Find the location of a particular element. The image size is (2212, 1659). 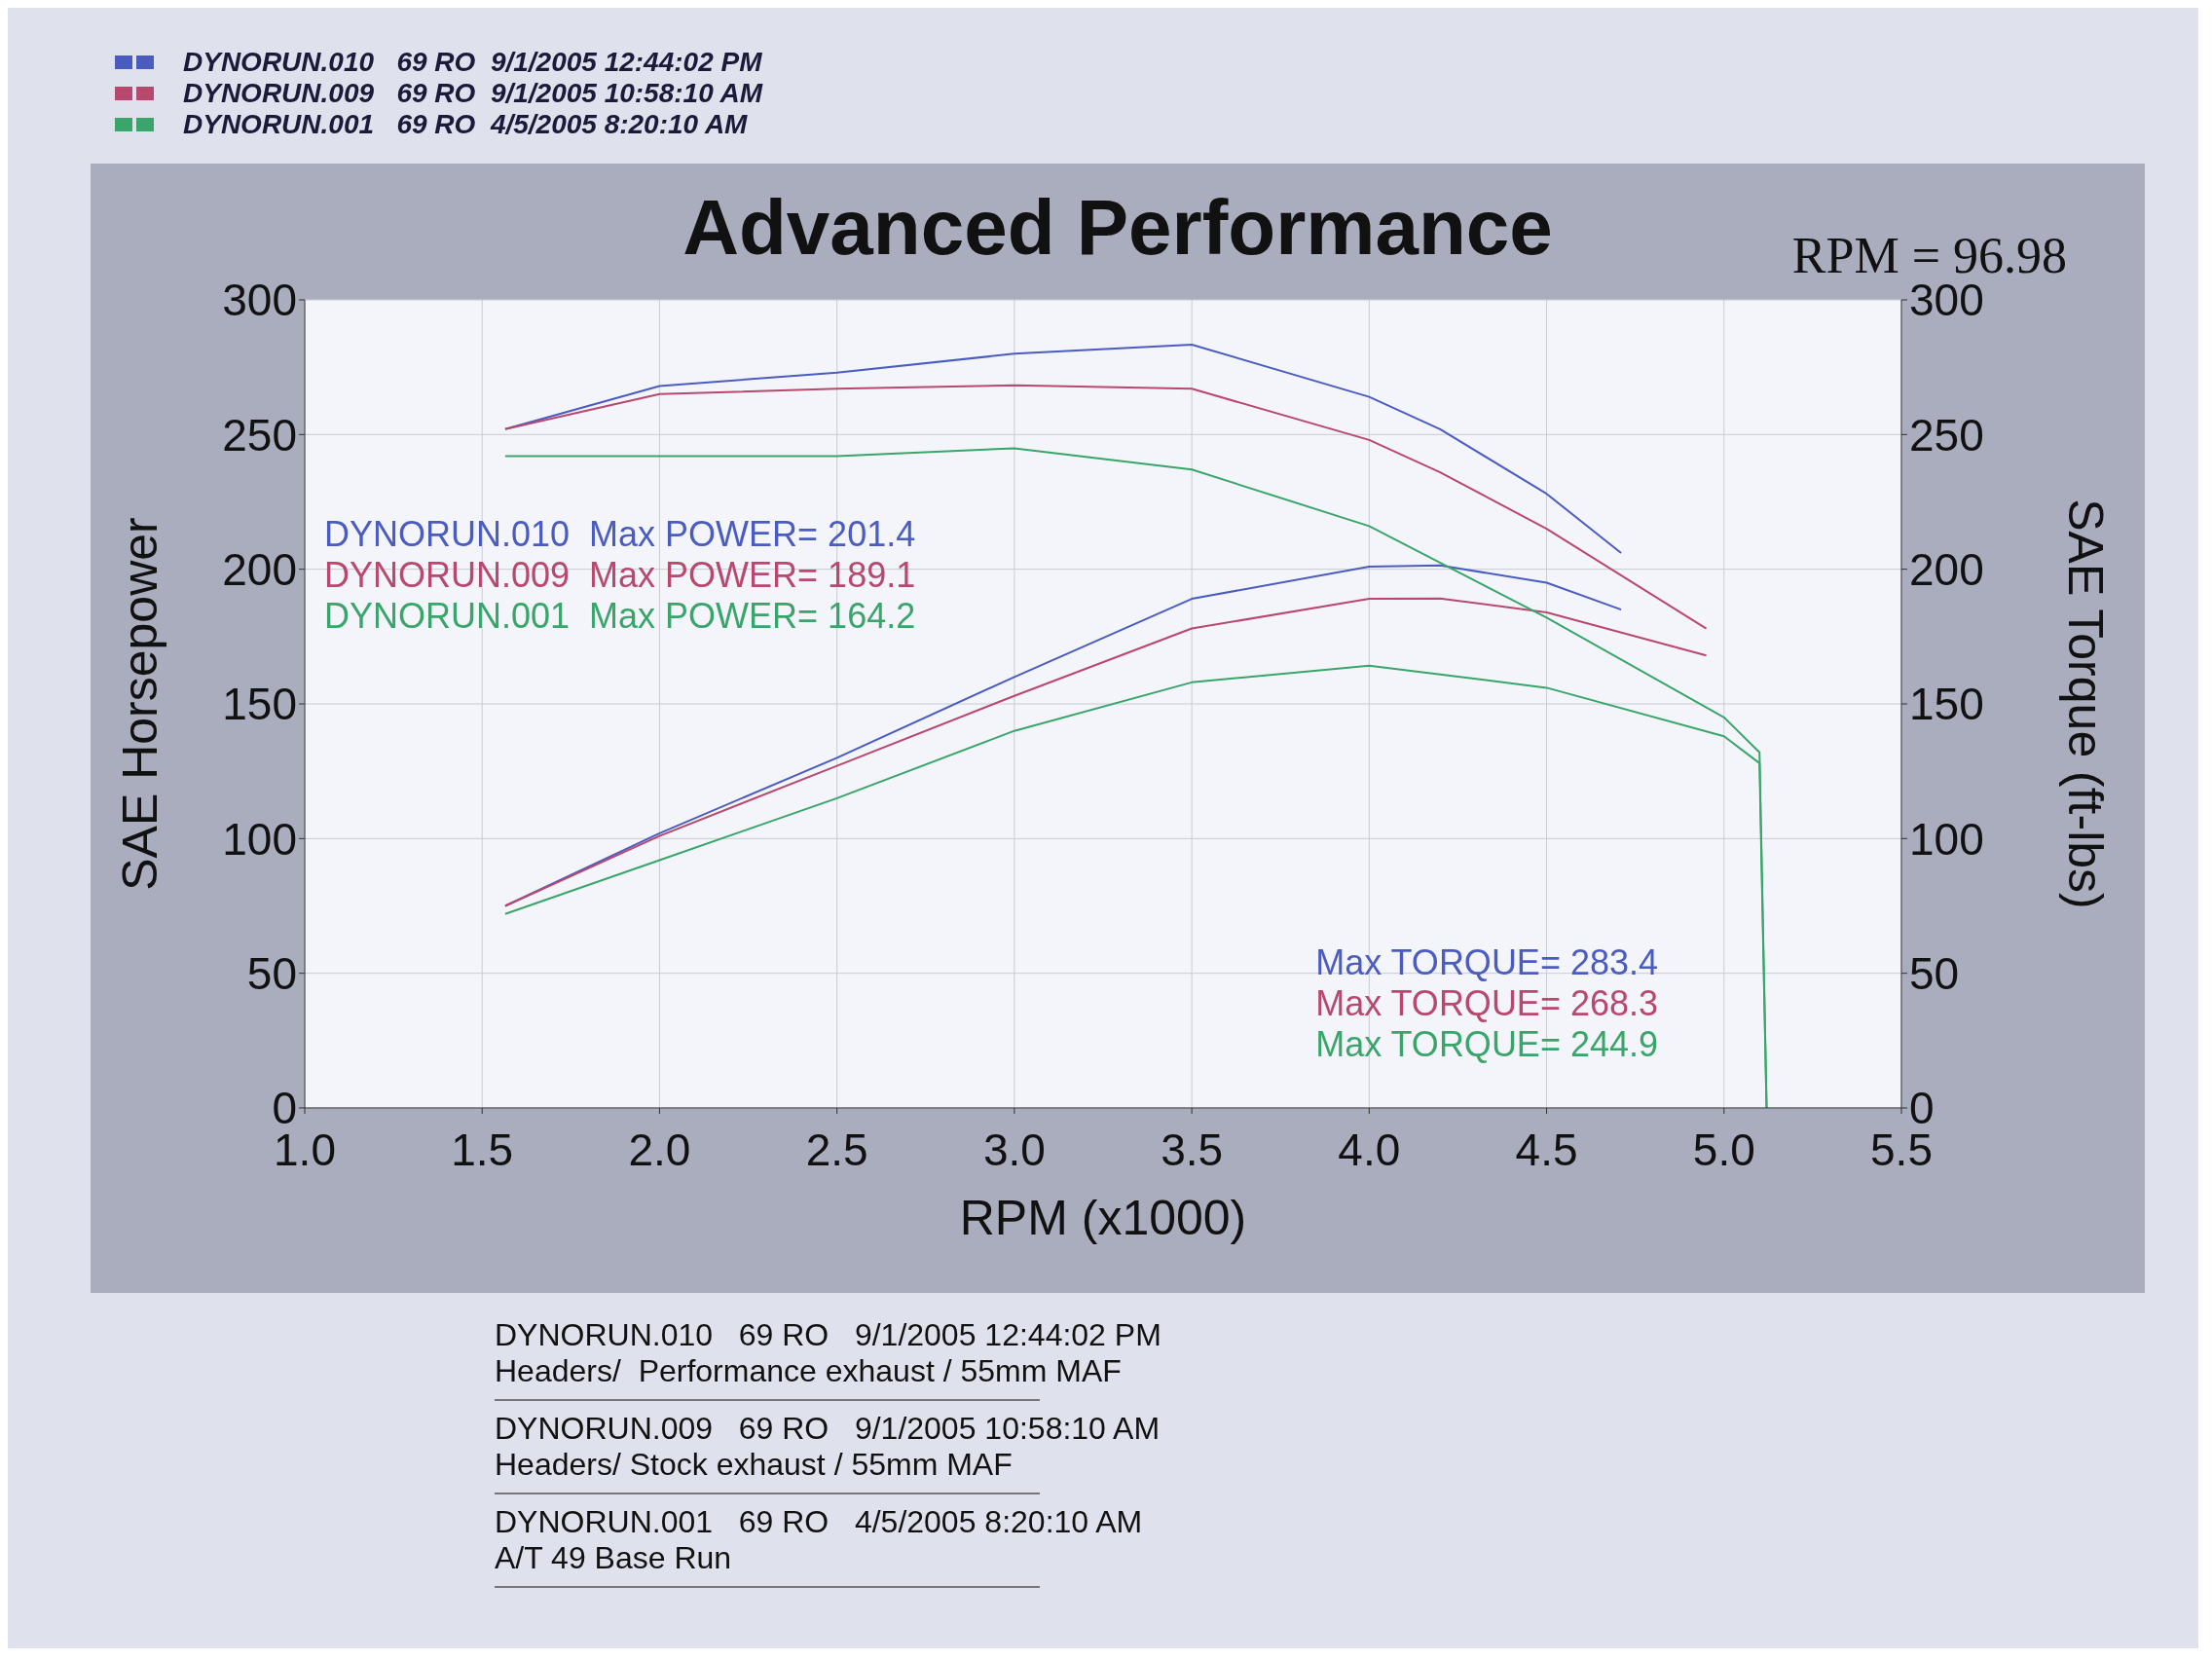

x-tick-label: 2.5 is located at coordinates (836, 1149).